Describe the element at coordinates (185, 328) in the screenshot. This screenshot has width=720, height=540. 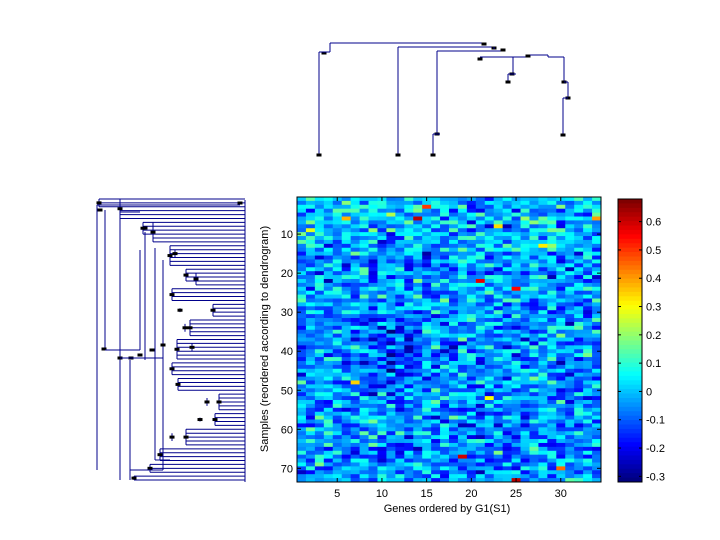
I see `dendrogram-node` at that location.